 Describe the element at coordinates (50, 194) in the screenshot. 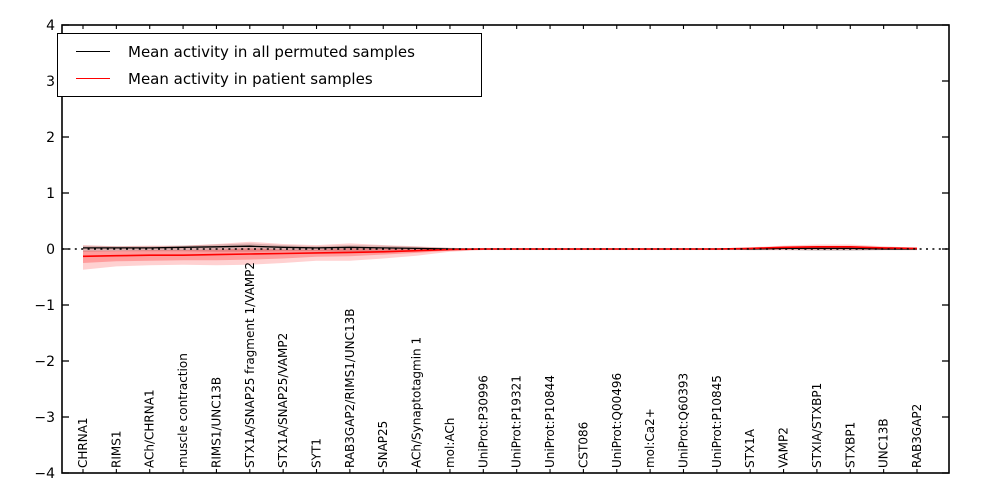

I see `y-tick-label: 1` at that location.